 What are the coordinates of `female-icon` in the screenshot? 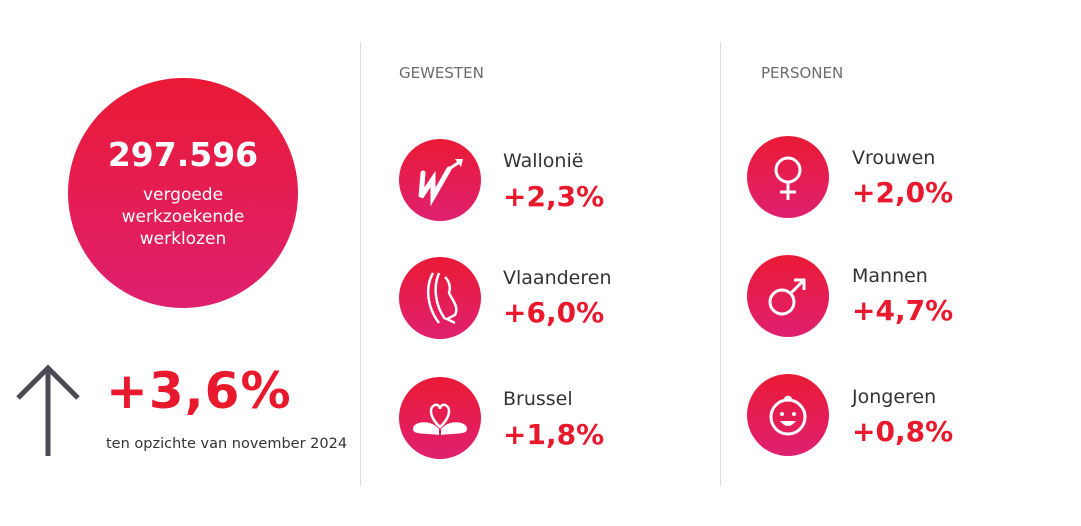 It's located at (788, 177).